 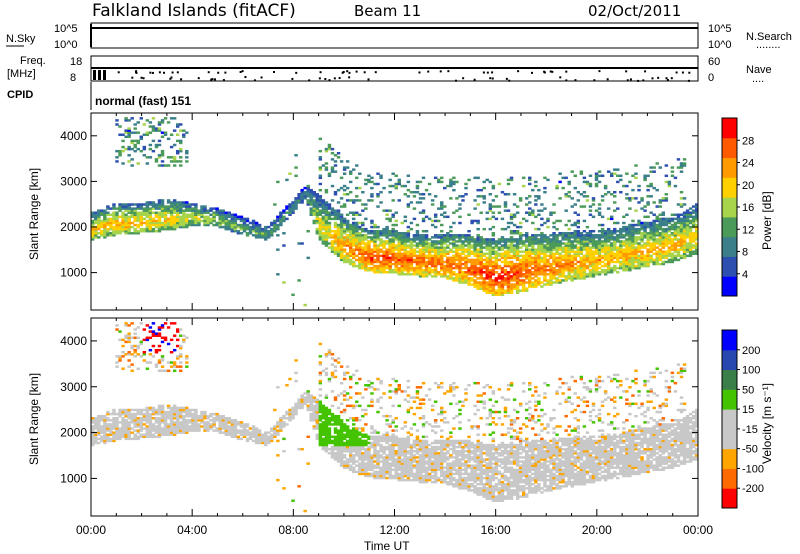 I want to click on colorbar-segment, so click(x=729, y=187).